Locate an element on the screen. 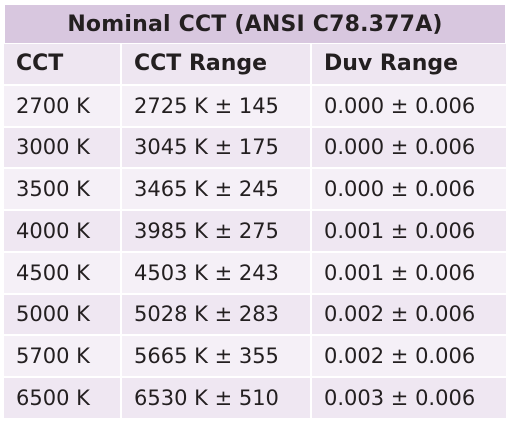  cell-duv-range: 0.003 ± 0.006 is located at coordinates (409, 399).